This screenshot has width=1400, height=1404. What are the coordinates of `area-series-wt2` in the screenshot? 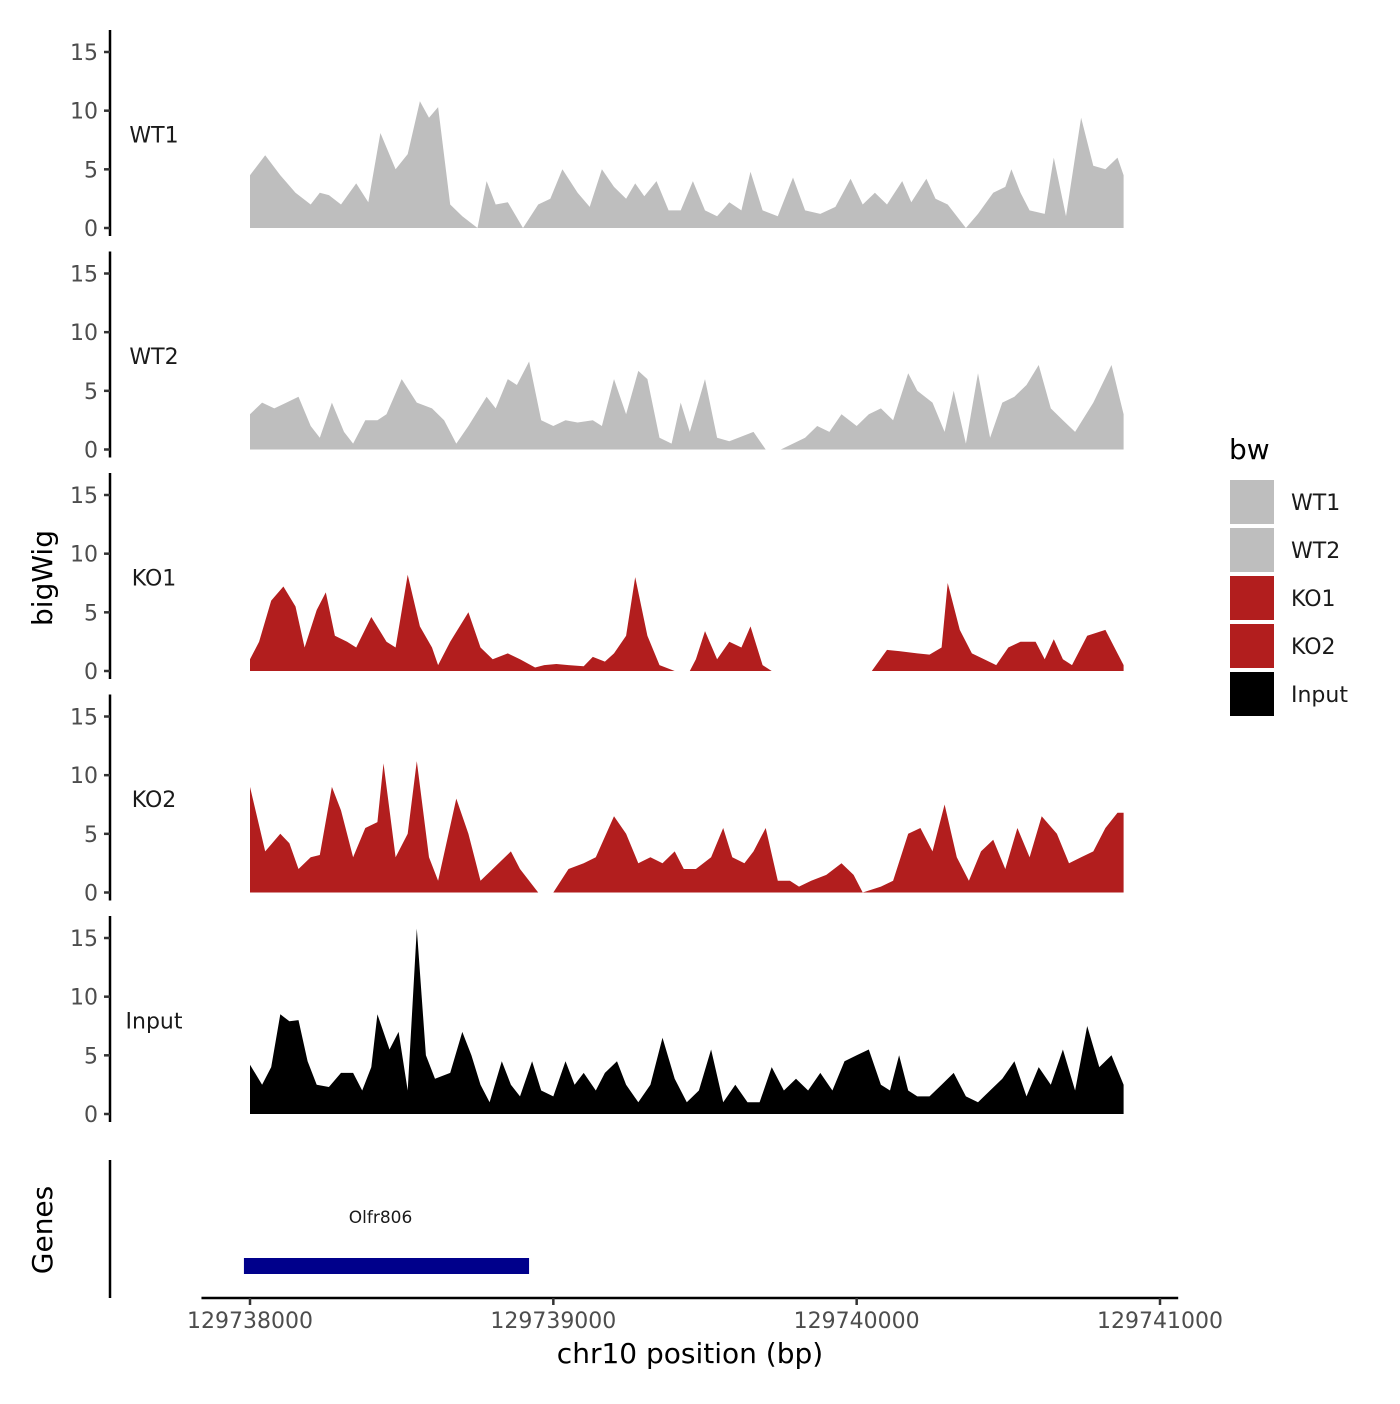 It's located at (687, 405).